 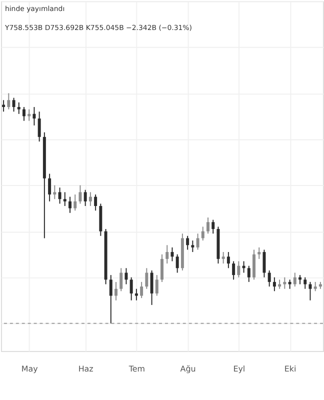 I want to click on x-tick-label: Ağu, so click(x=188, y=369).